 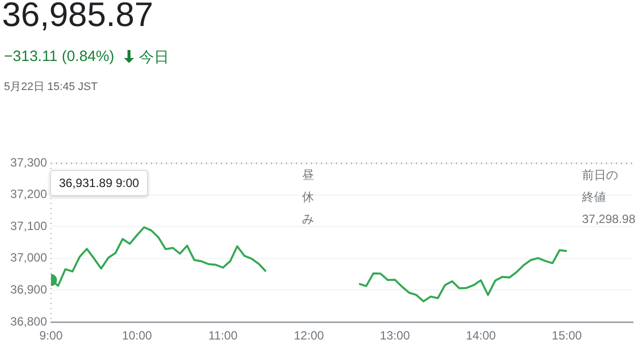 What do you see at coordinates (308, 197) in the screenshot?
I see `annotation: 昼休み` at bounding box center [308, 197].